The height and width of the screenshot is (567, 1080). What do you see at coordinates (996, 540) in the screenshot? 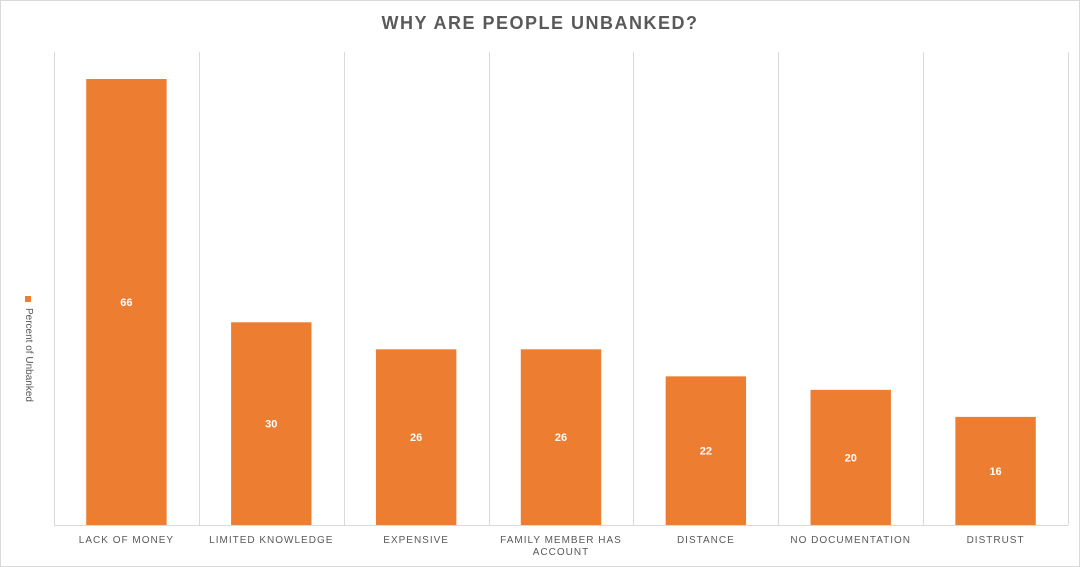
I see `x-tick-label: DISTRUST` at bounding box center [996, 540].